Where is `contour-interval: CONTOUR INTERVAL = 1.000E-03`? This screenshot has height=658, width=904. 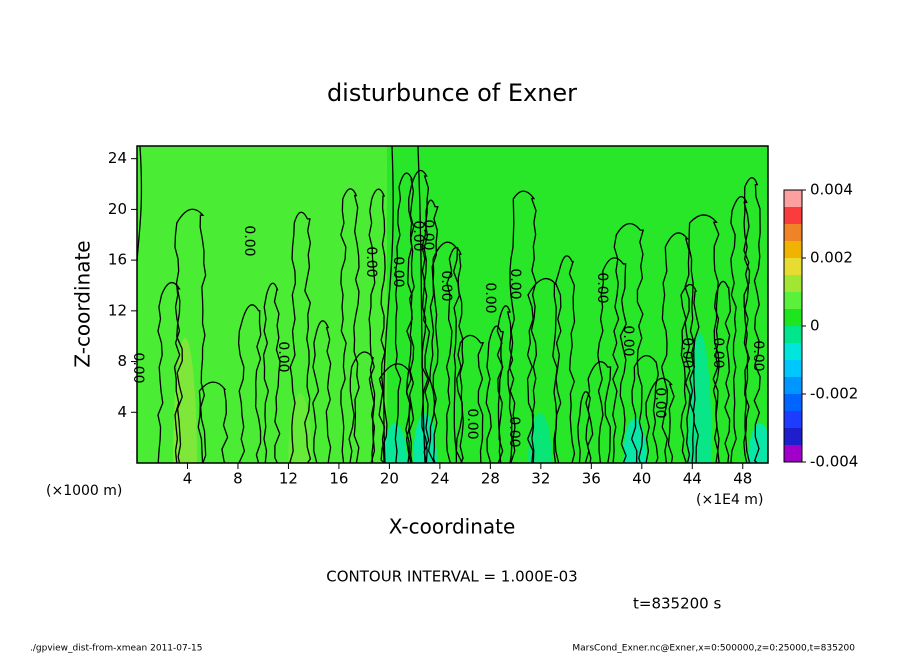
contour-interval: CONTOUR INTERVAL = 1.000E-03 is located at coordinates (451, 577).